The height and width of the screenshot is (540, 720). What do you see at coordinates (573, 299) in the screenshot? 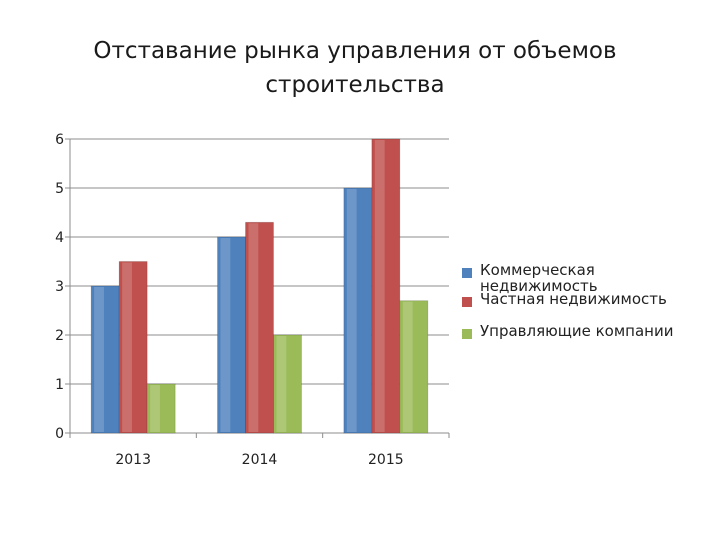
I see `legend-label-private: Частная недвижимость` at bounding box center [573, 299].